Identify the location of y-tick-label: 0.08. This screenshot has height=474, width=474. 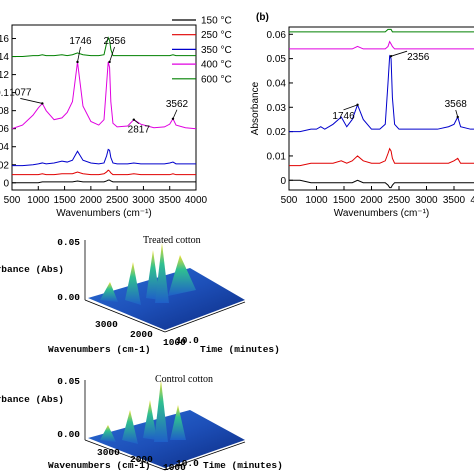
(4, 111).